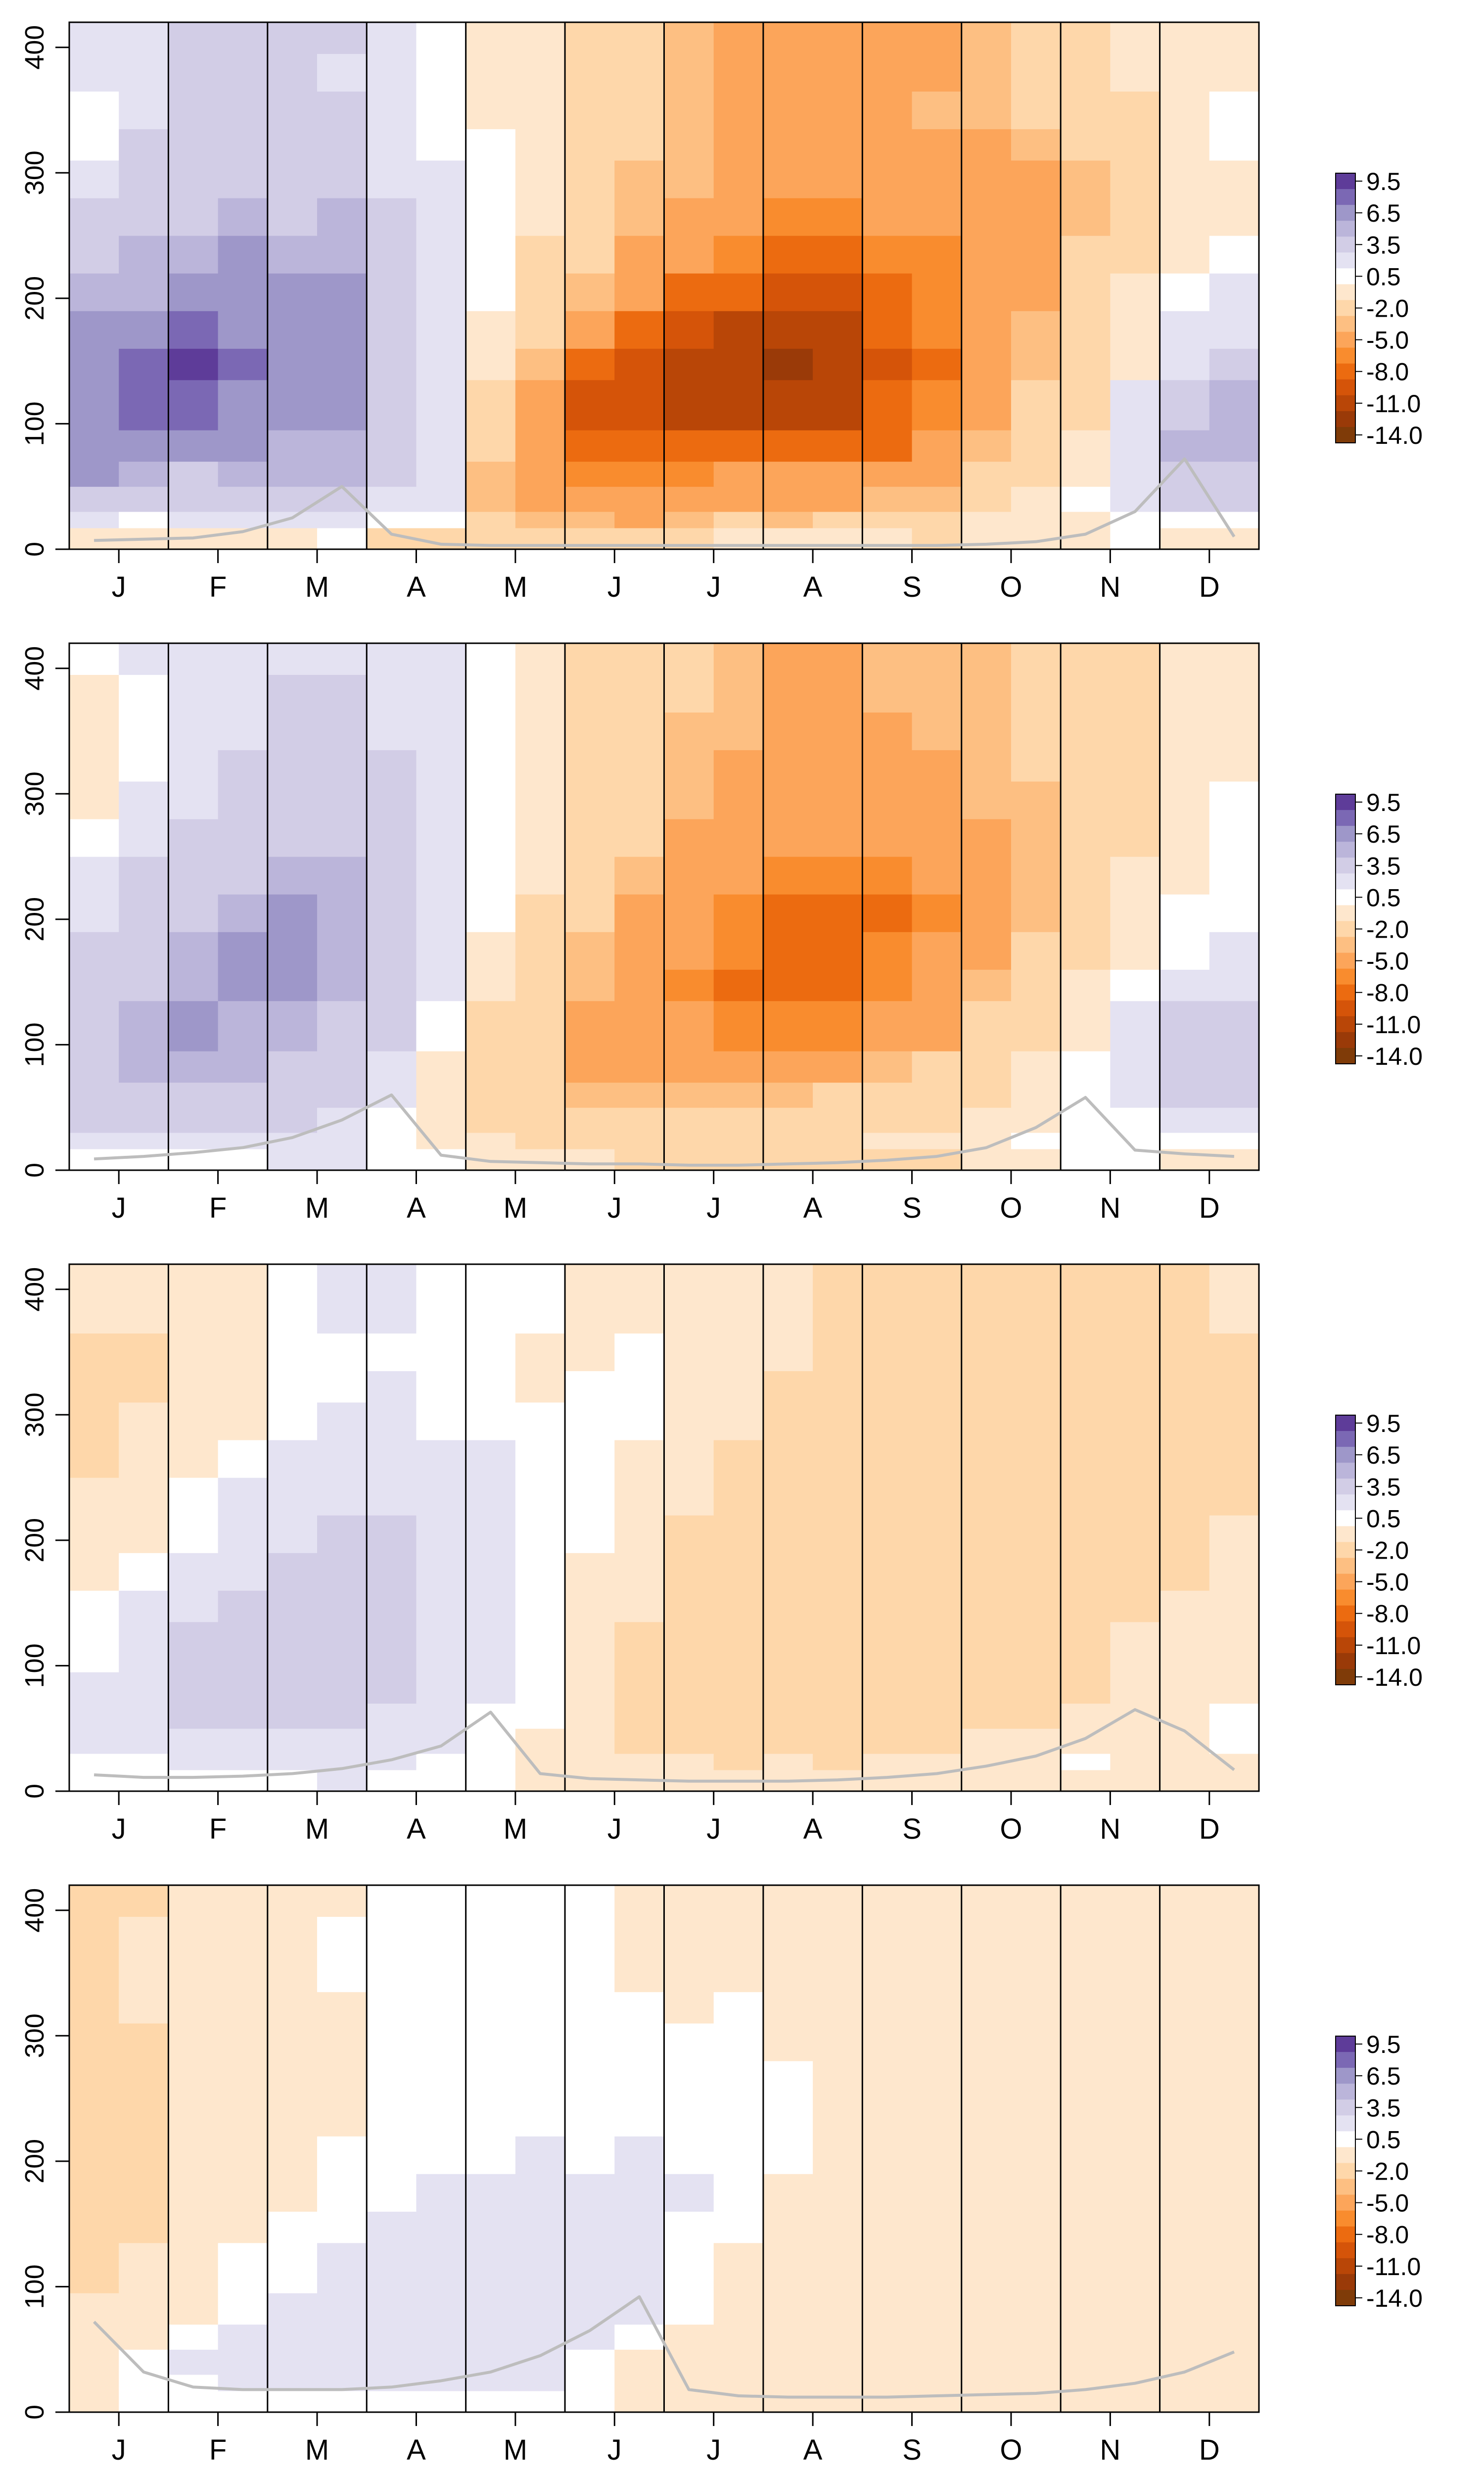 This screenshot has width=1484, height=2474. What do you see at coordinates (1011, 2450) in the screenshot?
I see `x-tick-label: O` at bounding box center [1011, 2450].